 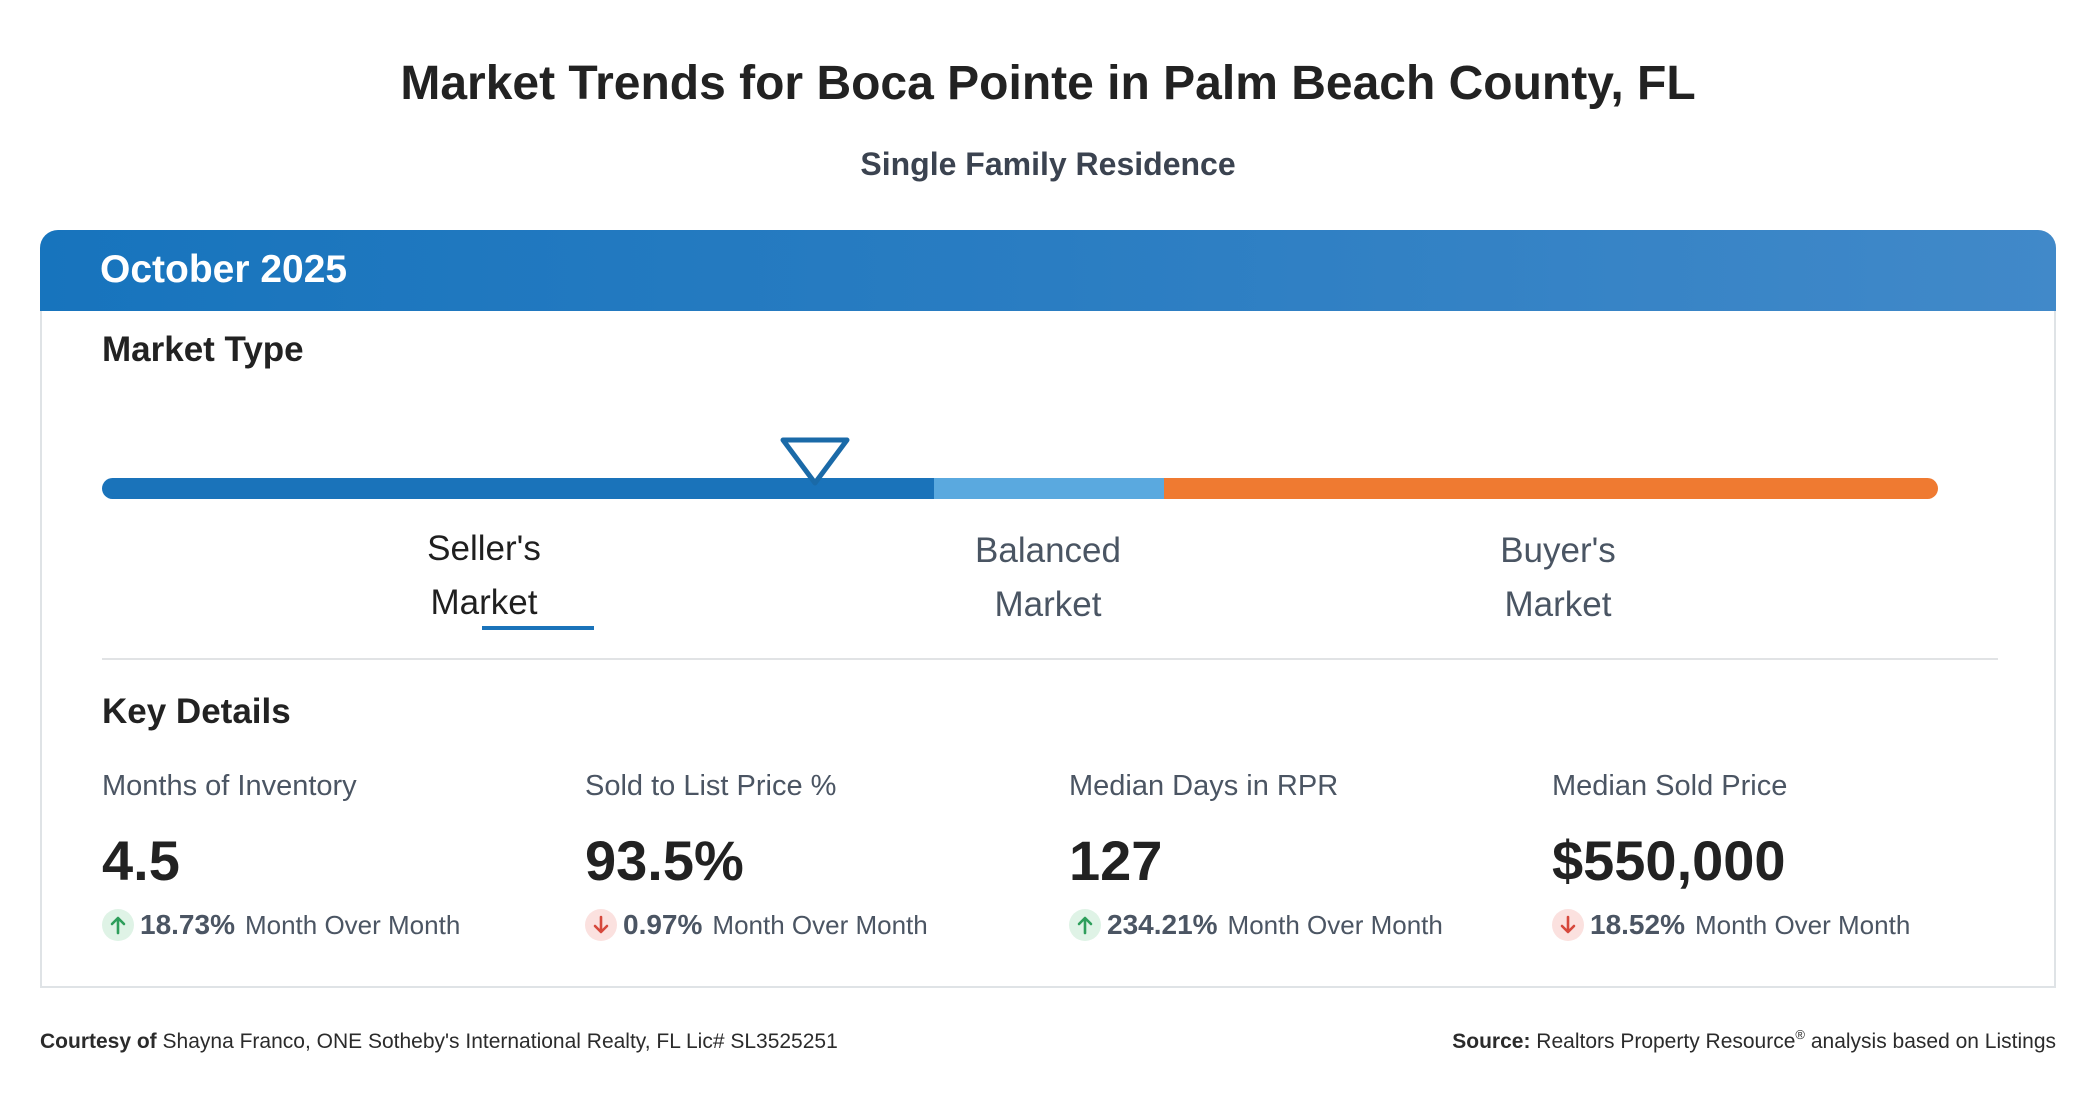 I want to click on metric-change: 18.73% Month Over Month, so click(x=332, y=925).